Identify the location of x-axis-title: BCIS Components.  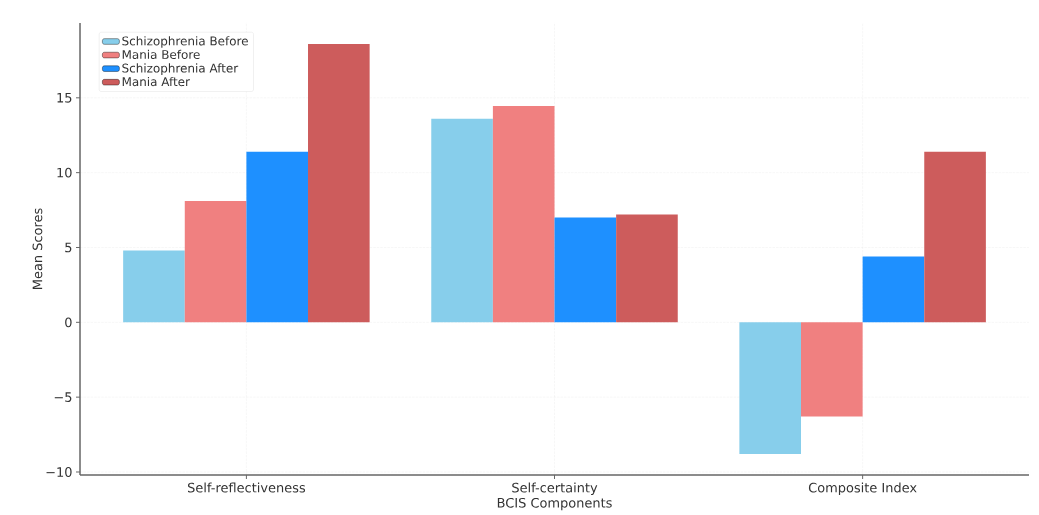
(554, 504).